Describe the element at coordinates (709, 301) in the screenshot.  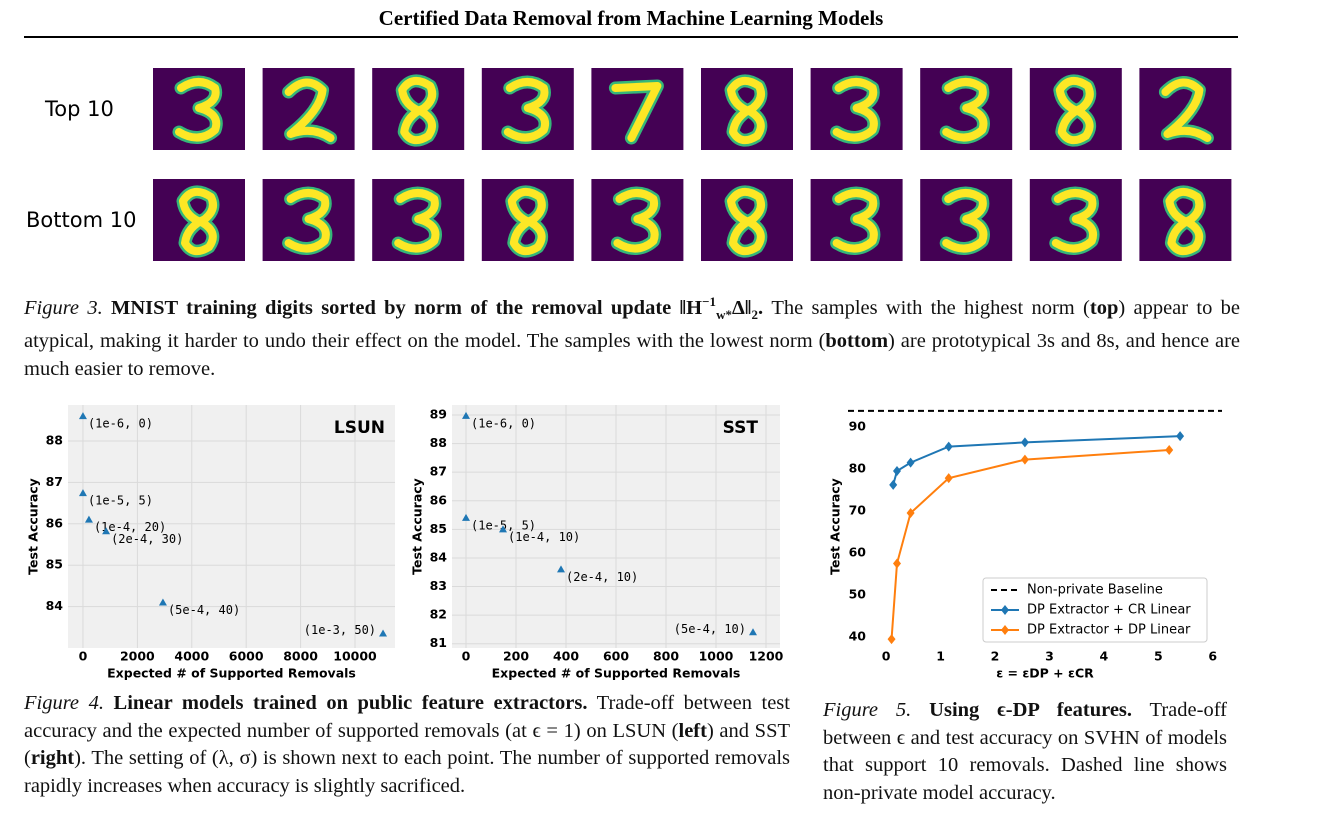
I see `caption-run: −1` at that location.